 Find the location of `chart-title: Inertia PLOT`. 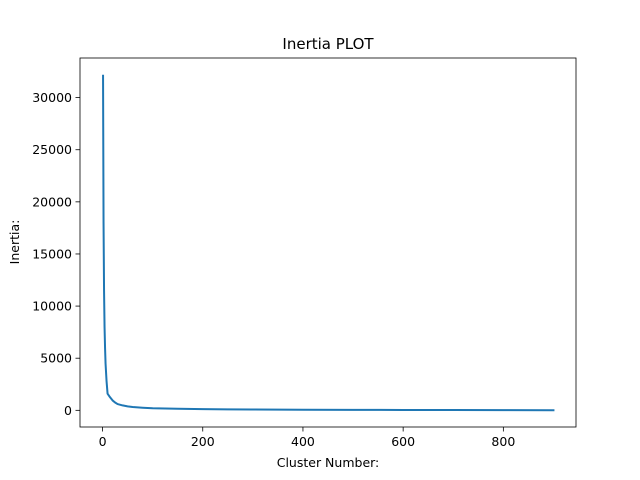

chart-title: Inertia PLOT is located at coordinates (328, 44).